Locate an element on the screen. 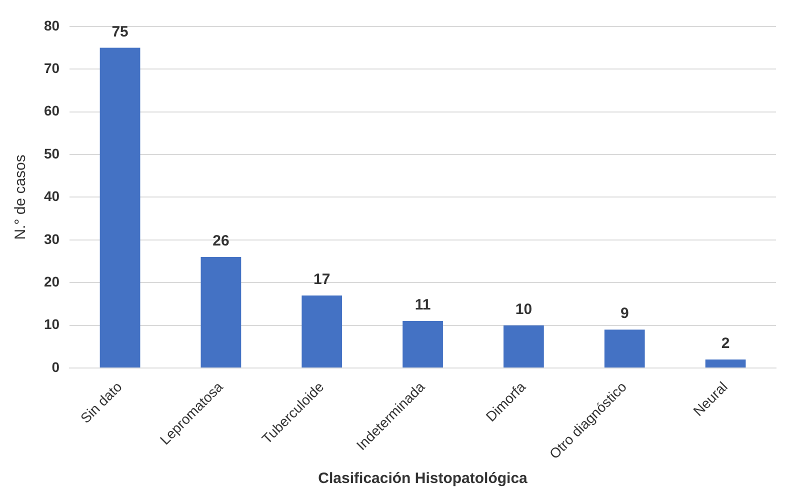 This screenshot has height=500, width=794. y-axis-title: N.° de casos is located at coordinates (21, 197).